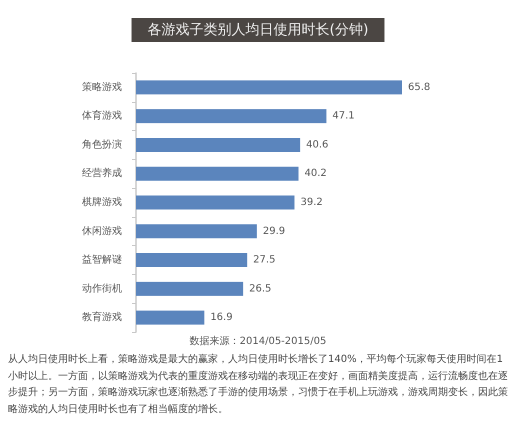 The height and width of the screenshot is (426, 516). Describe the element at coordinates (343, 116) in the screenshot. I see `data-label: 47.1` at that location.